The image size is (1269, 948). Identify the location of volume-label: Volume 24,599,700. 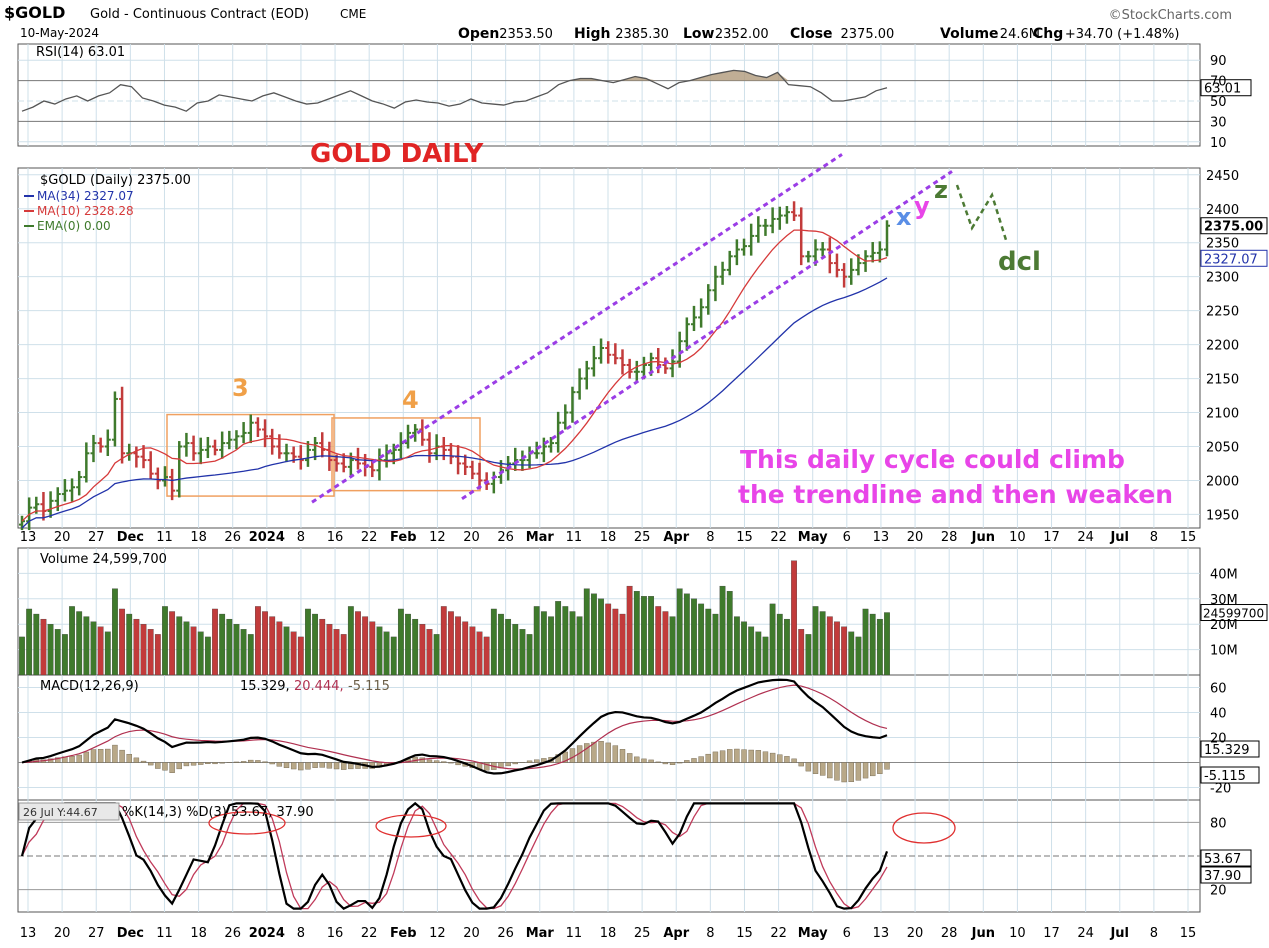
(103, 559).